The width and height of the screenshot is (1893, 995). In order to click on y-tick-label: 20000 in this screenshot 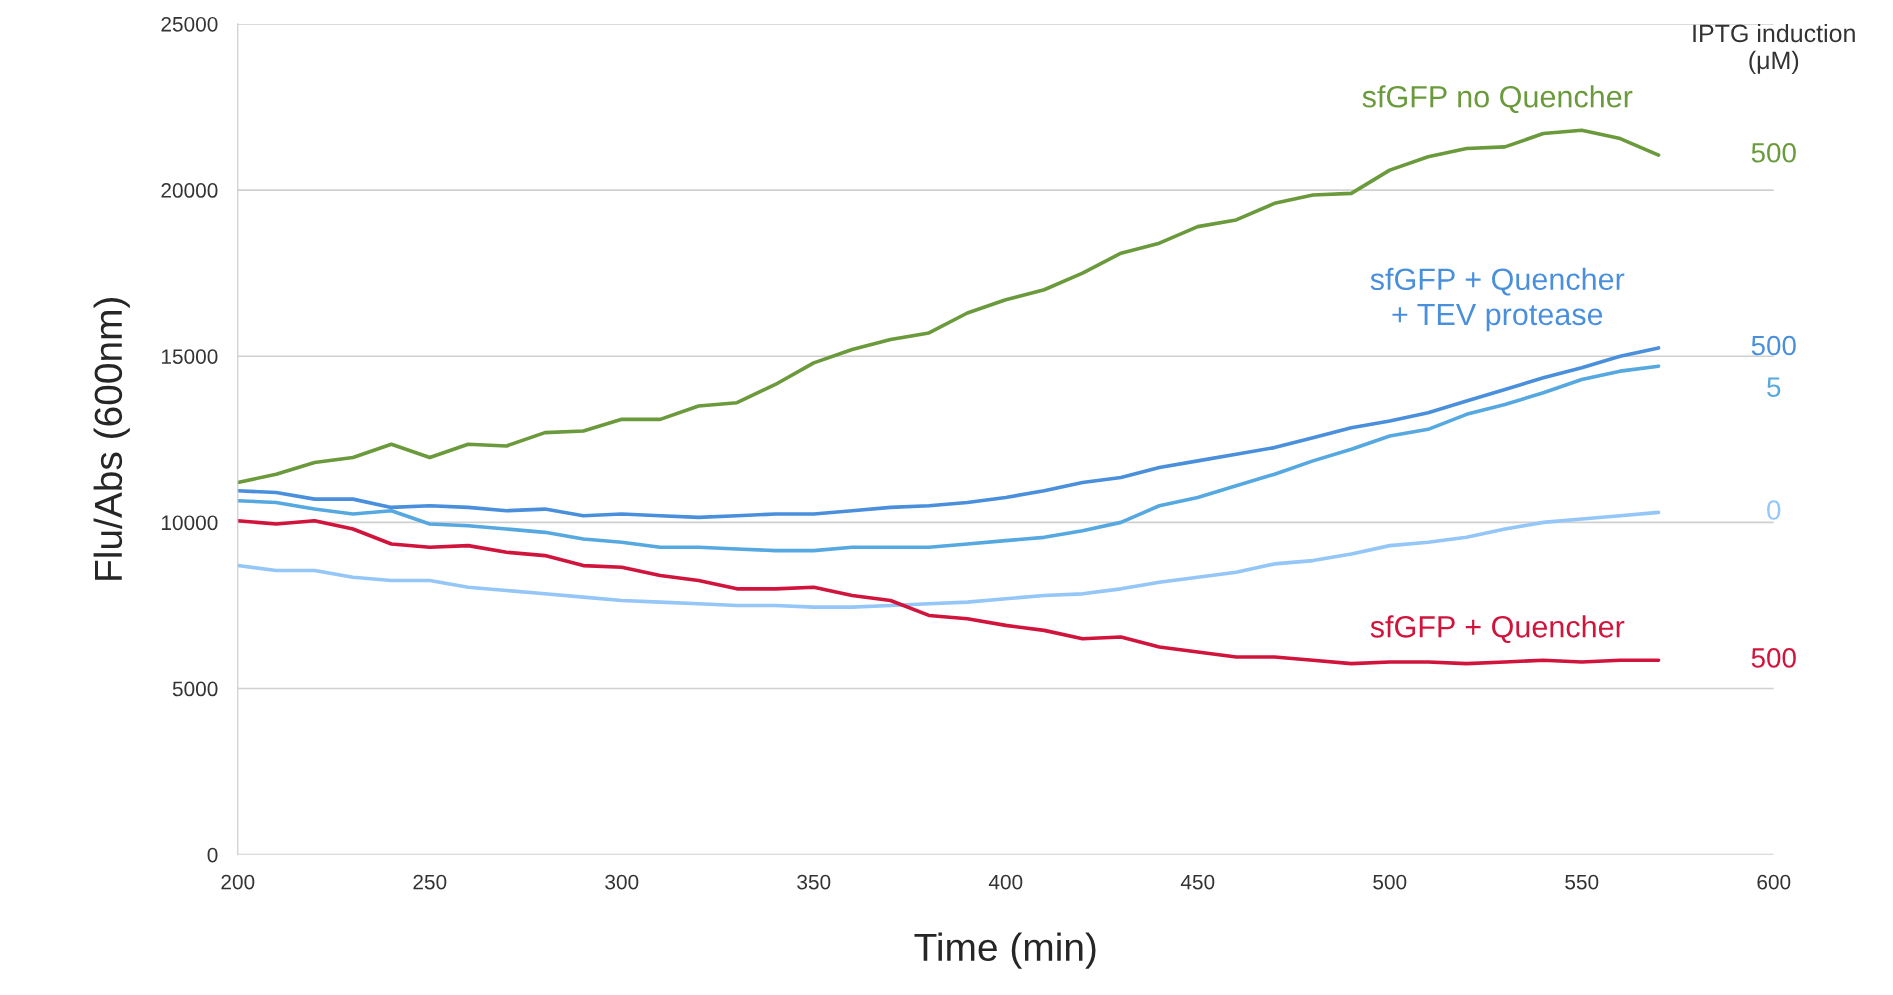, I will do `click(189, 190)`.